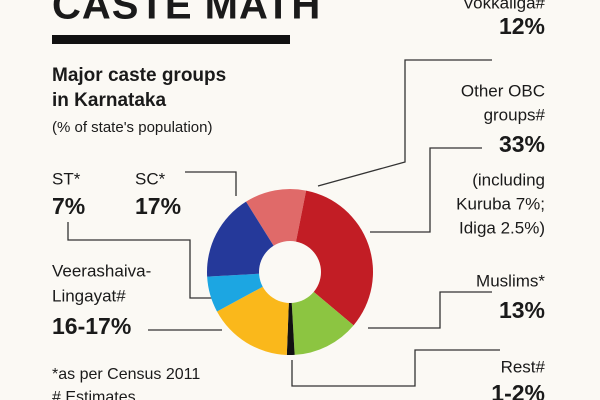 The image size is (600, 400). Describe the element at coordinates (503, 90) in the screenshot. I see `slice-label: Other OBC` at that location.